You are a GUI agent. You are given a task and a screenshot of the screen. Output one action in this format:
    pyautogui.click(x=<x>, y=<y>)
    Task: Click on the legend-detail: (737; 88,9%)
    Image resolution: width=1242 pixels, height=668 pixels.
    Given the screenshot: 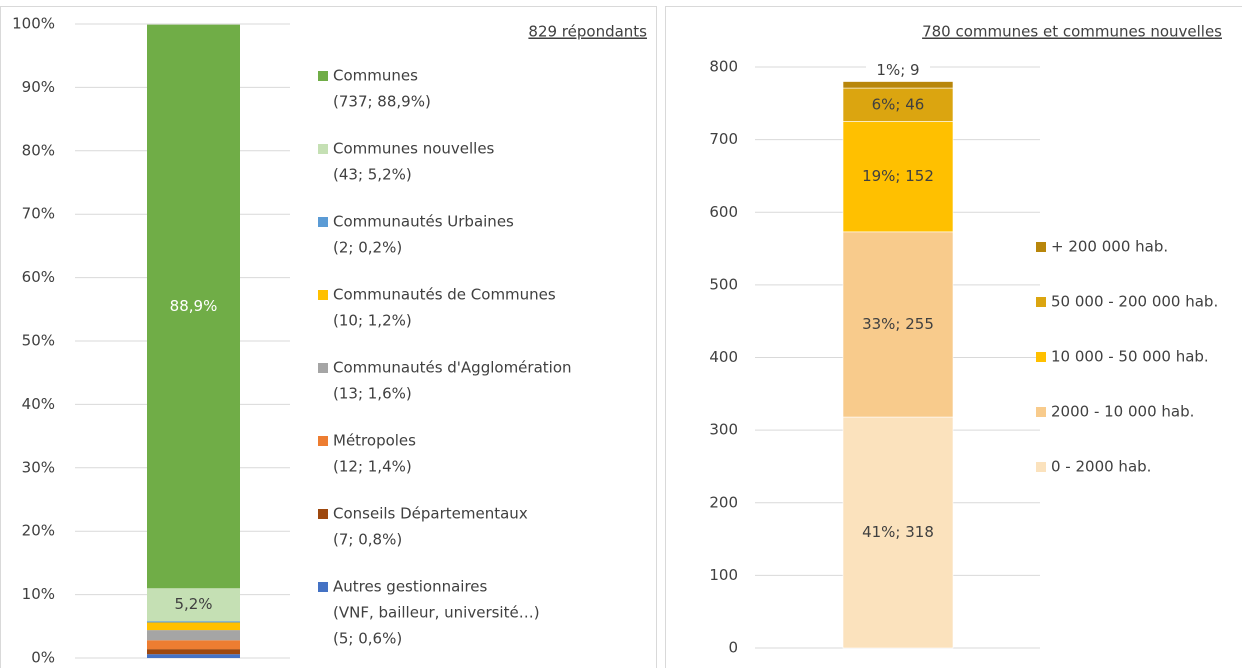 What is the action you would take?
    pyautogui.click(x=382, y=102)
    